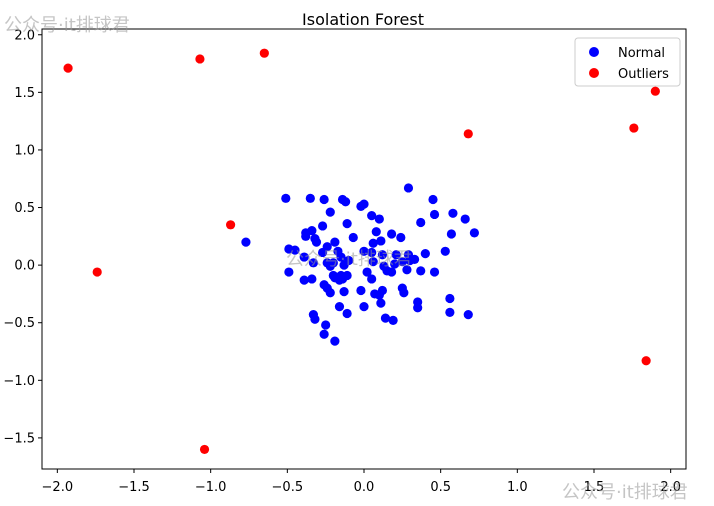 The height and width of the screenshot is (506, 714). What do you see at coordinates (24, 35) in the screenshot?
I see `y-tick-label: 2.0` at bounding box center [24, 35].